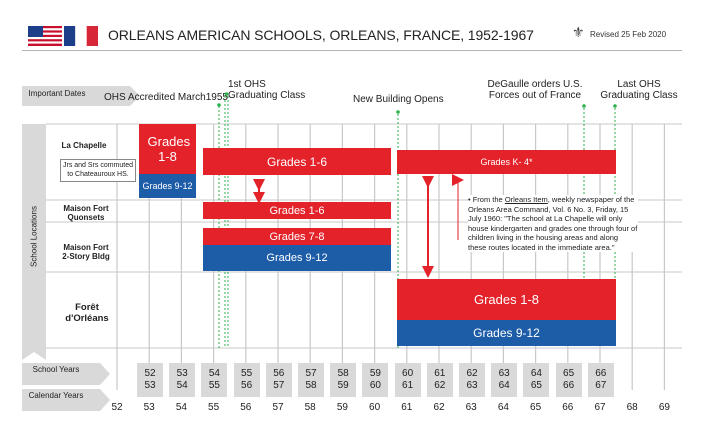 The height and width of the screenshot is (439, 702). What do you see at coordinates (150, 373) in the screenshot?
I see `school-year-part: 52` at bounding box center [150, 373].